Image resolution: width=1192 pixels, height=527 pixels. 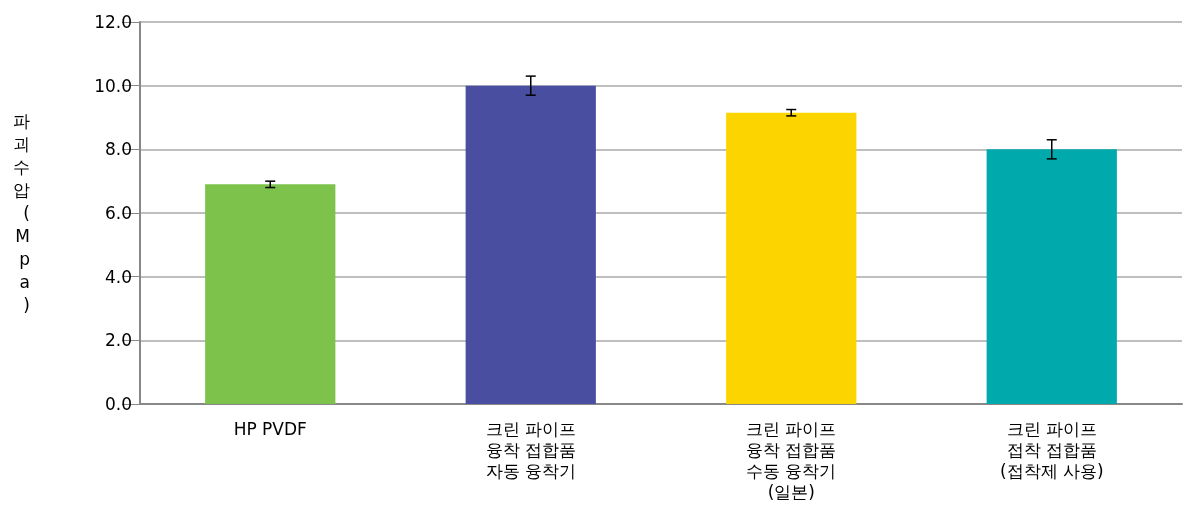 What do you see at coordinates (118, 404) in the screenshot?
I see `y-tick-label: 0.0` at bounding box center [118, 404].